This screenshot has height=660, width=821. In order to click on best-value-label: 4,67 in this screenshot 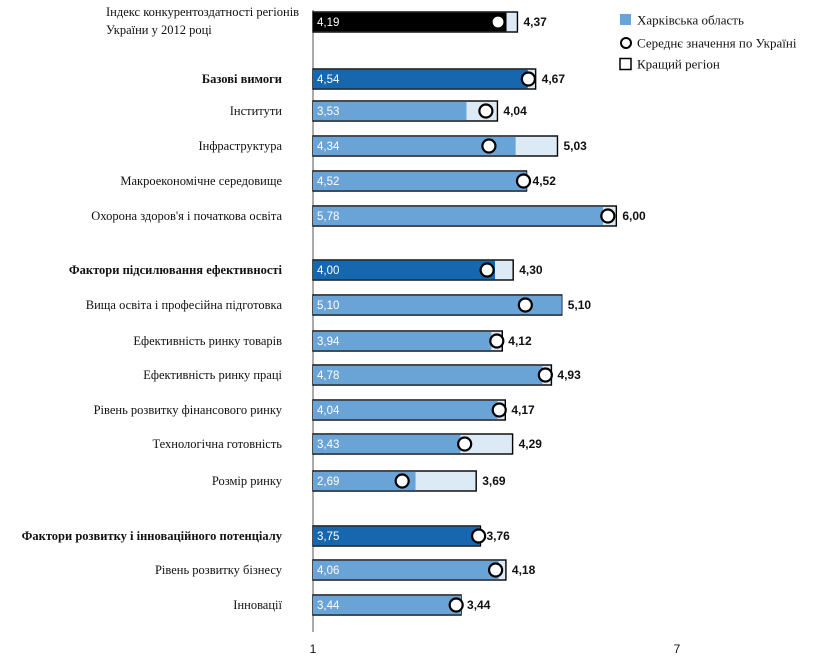, I will do `click(554, 79)`.